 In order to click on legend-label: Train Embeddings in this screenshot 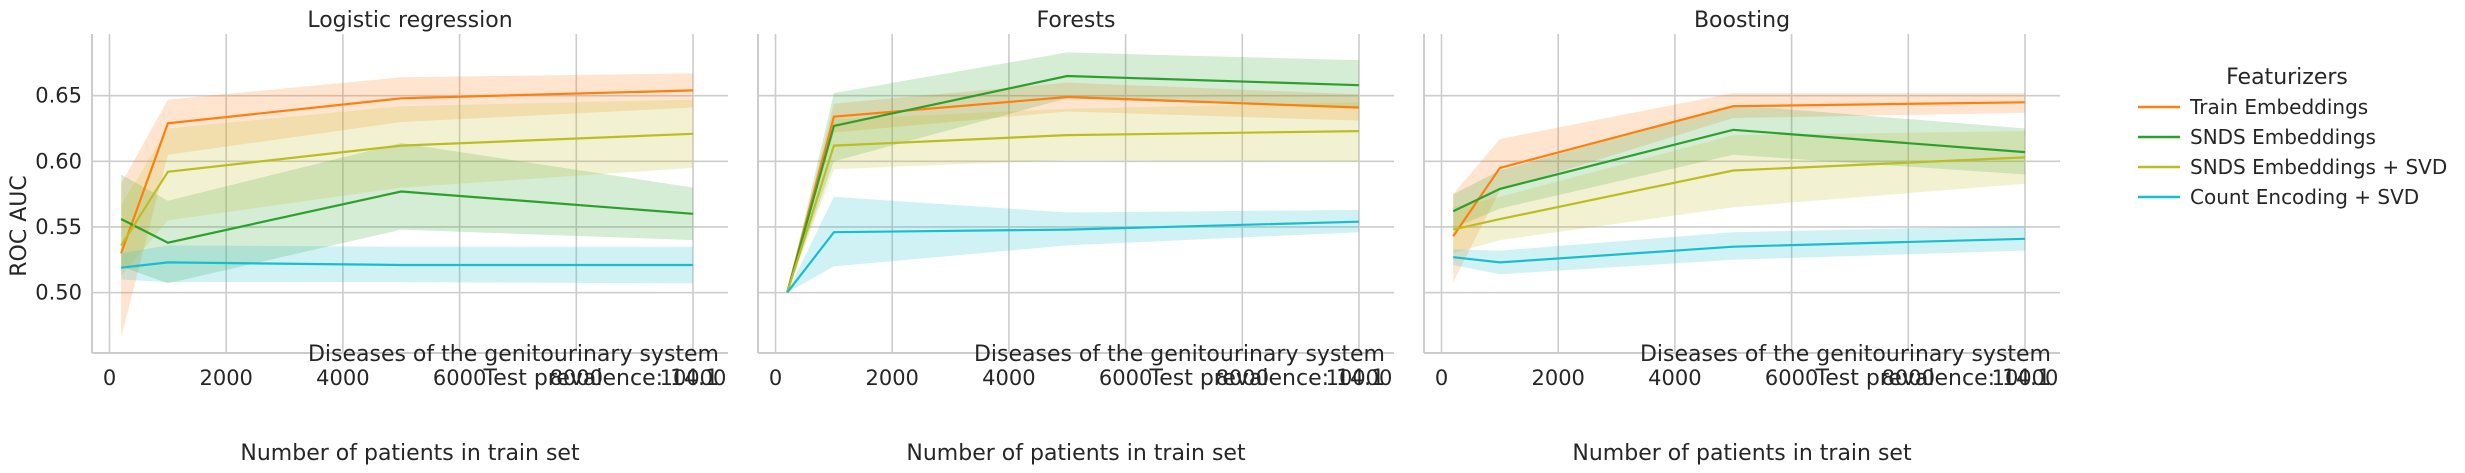, I will do `click(2278, 107)`.